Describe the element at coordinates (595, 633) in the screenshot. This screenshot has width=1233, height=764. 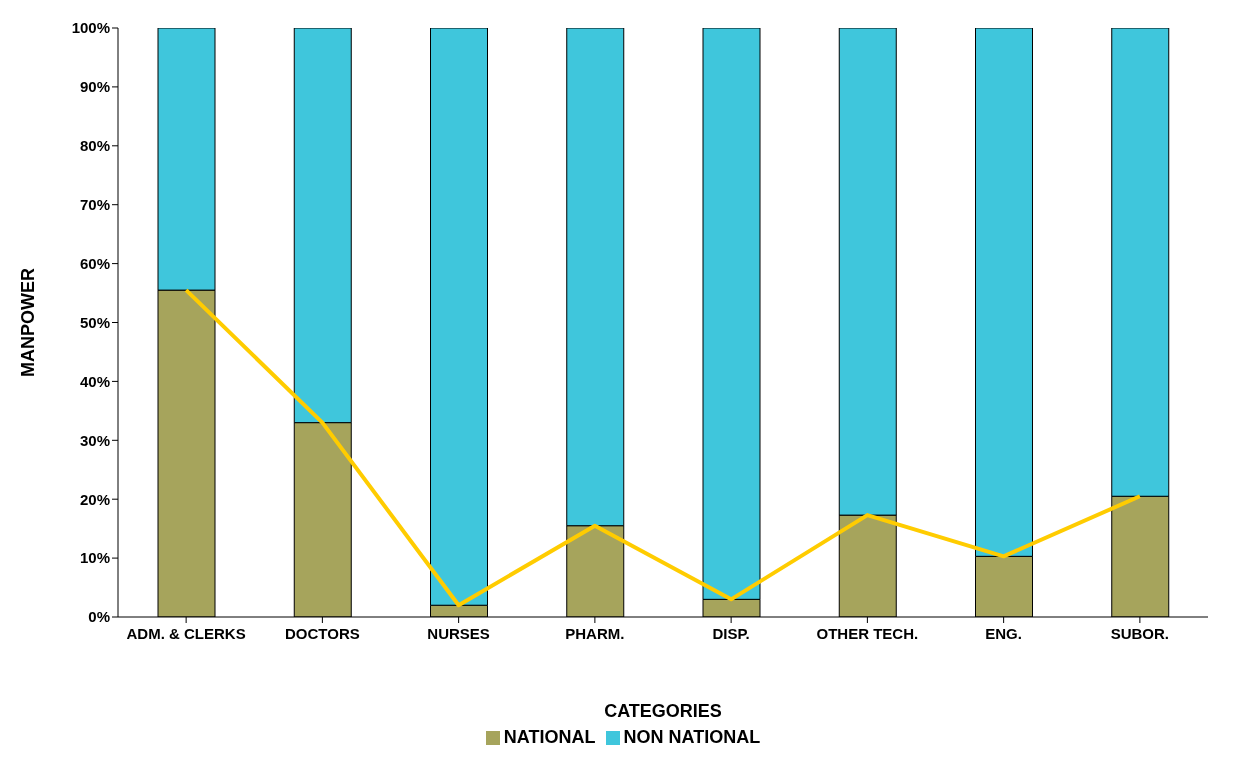
I see `x-tick-label: PHARM.` at that location.